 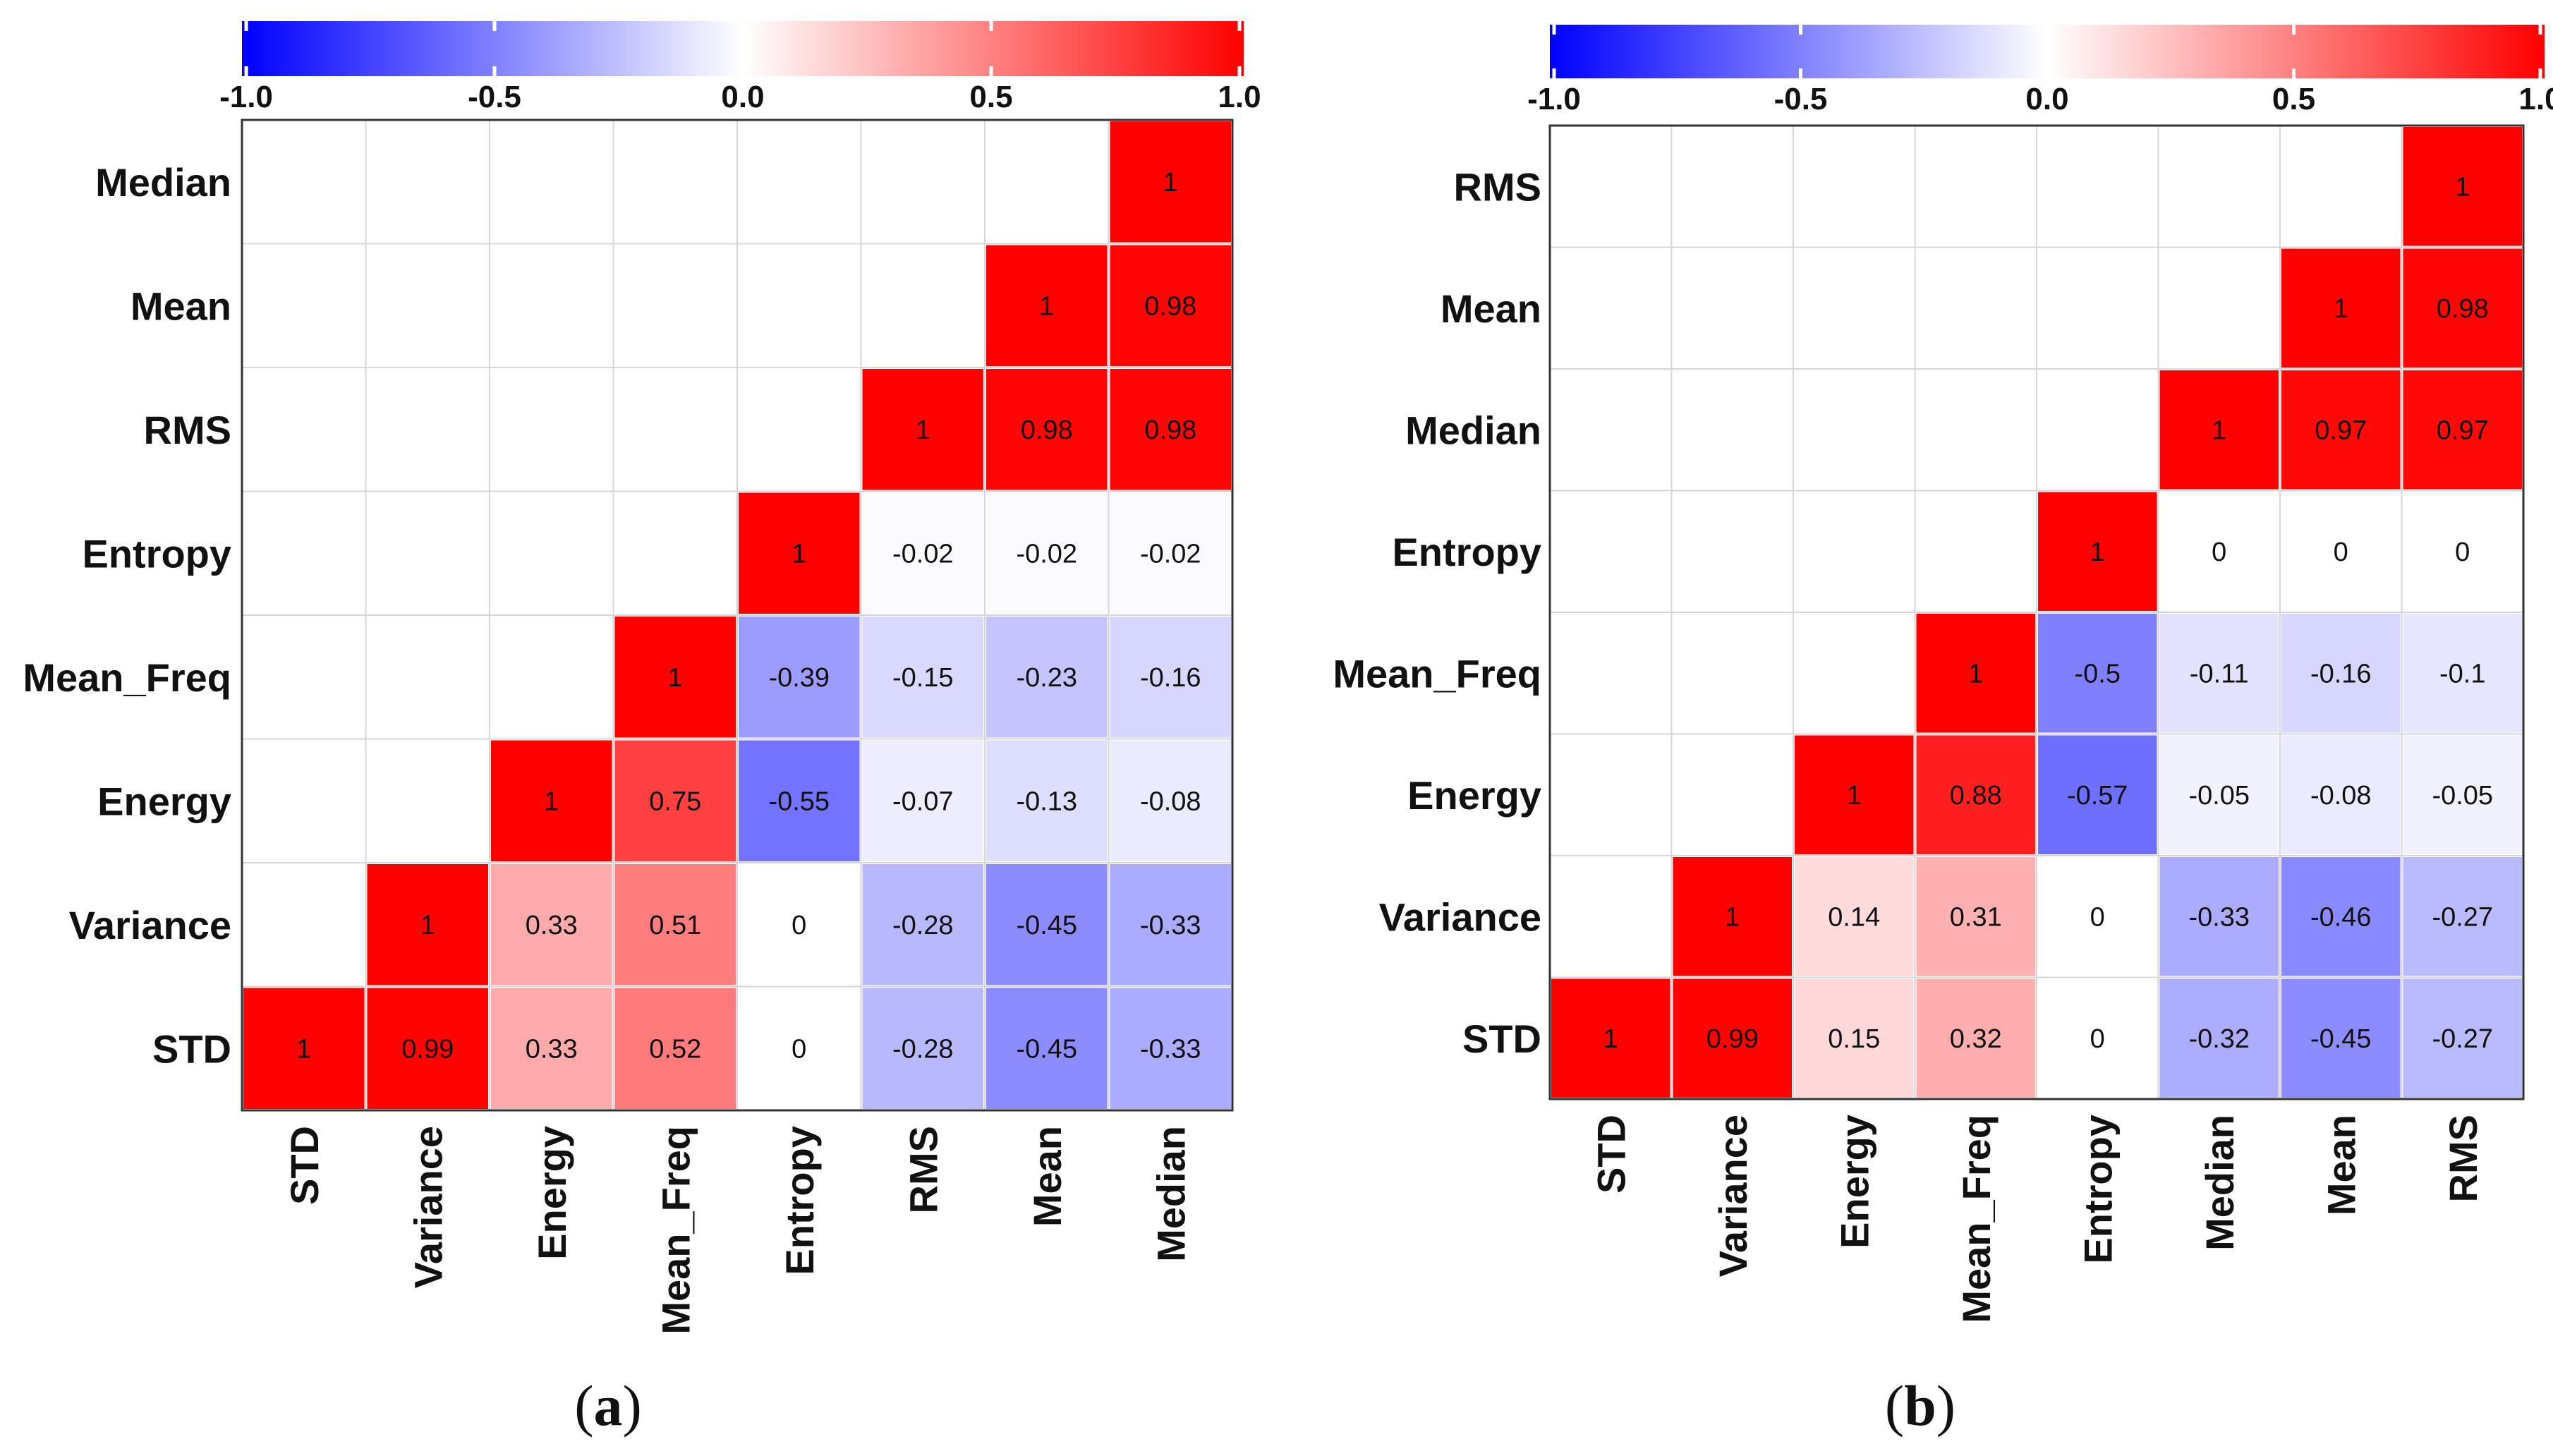 I want to click on cell-value-label: -0.33, so click(x=1170, y=1049).